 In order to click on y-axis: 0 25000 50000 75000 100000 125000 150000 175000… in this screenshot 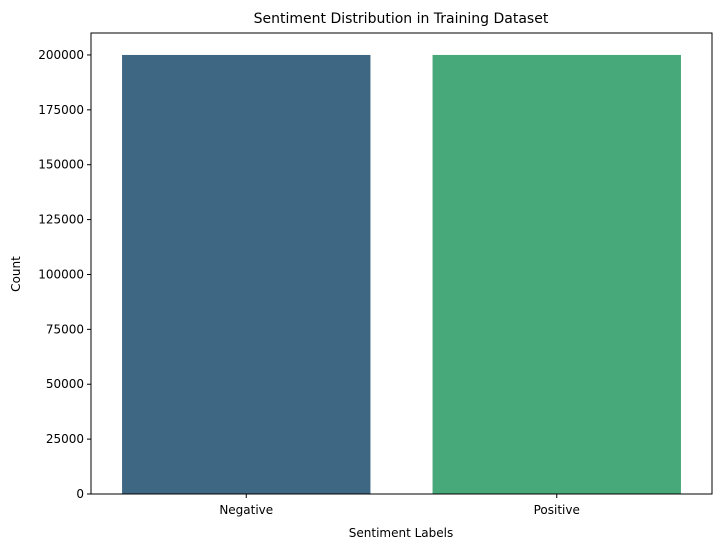, I will do `click(64, 274)`.